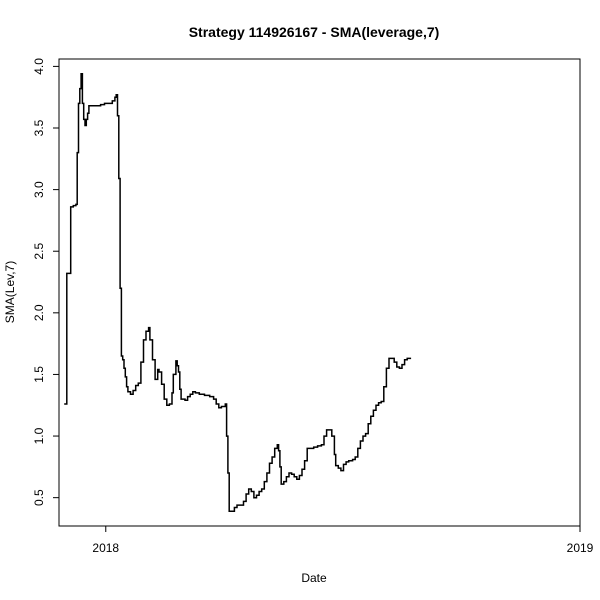  What do you see at coordinates (39, 374) in the screenshot?
I see `y-tick-label: 1.5` at bounding box center [39, 374].